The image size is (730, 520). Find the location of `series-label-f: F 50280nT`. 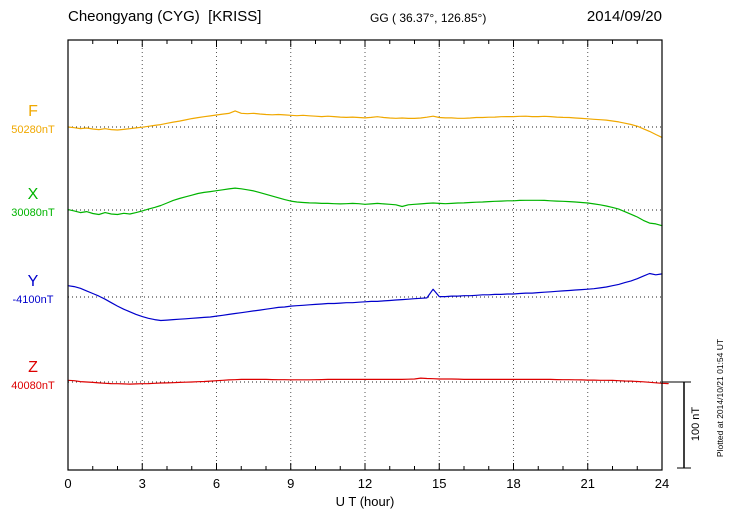

series-label-f: F 50280nT is located at coordinates (33, 120).